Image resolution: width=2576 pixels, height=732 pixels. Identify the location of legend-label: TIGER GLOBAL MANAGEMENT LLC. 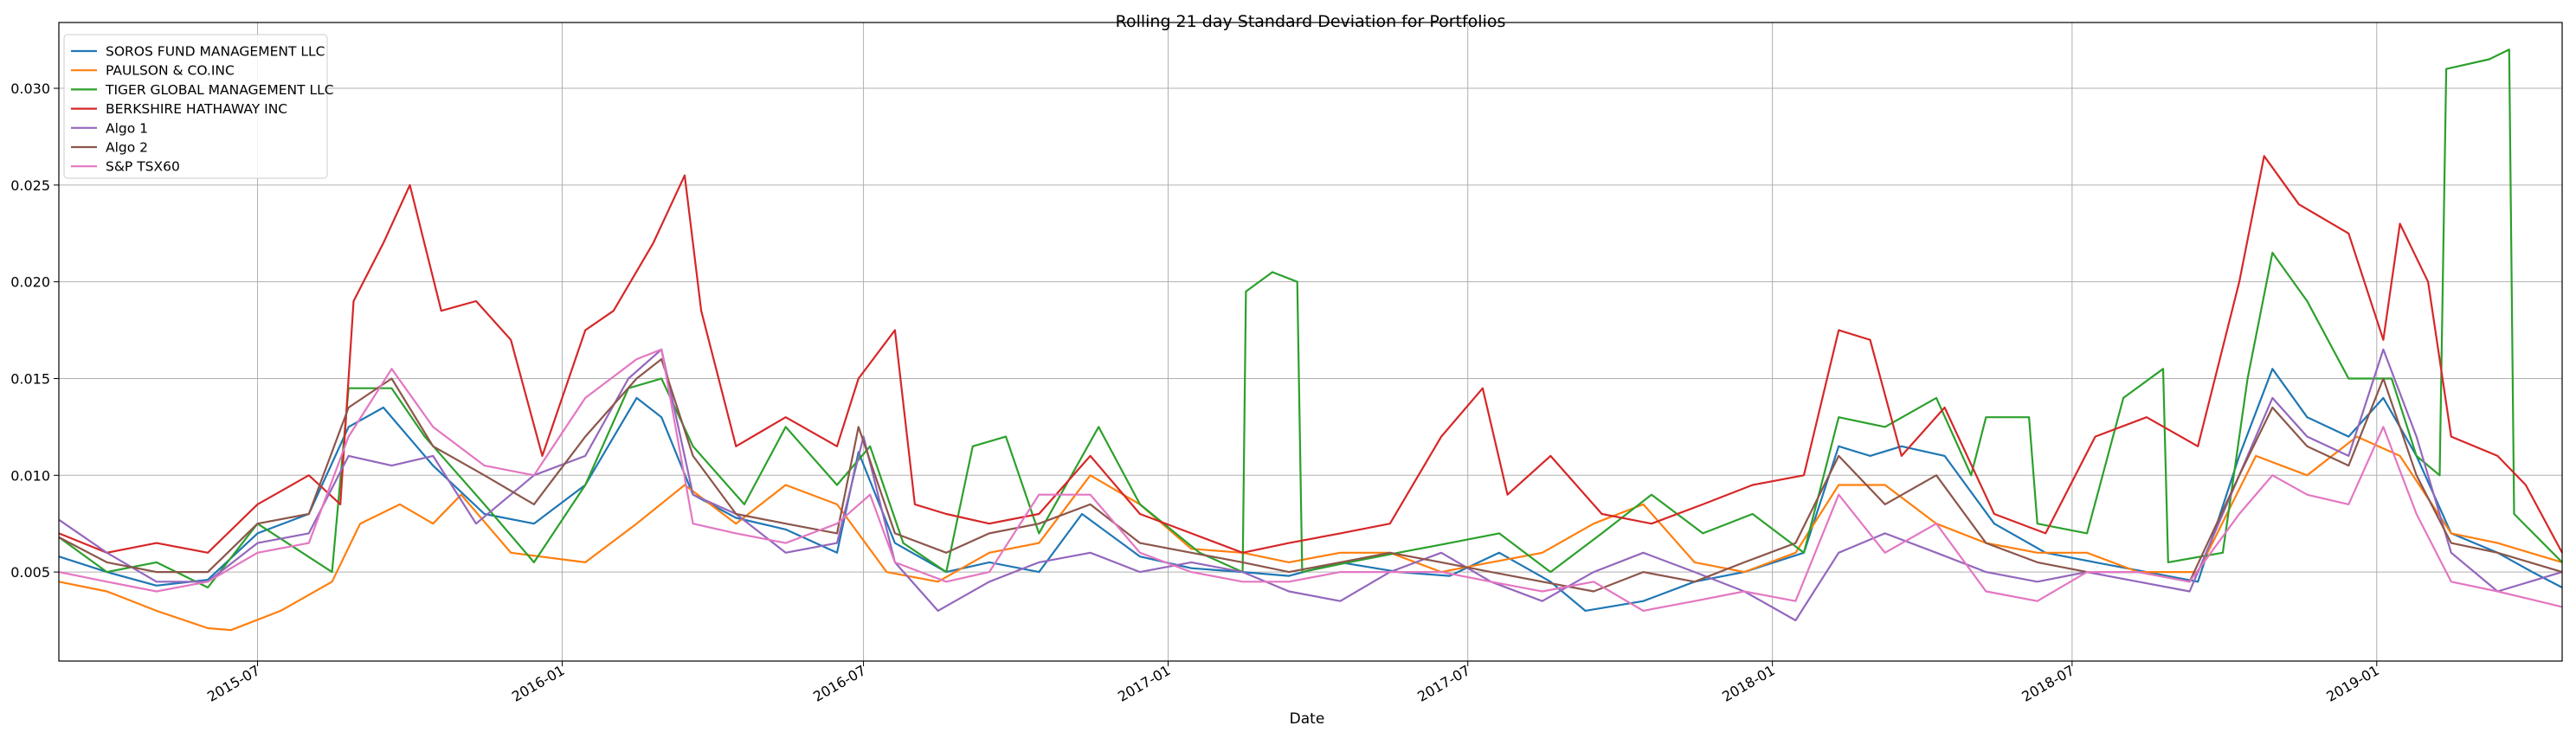
(219, 90).